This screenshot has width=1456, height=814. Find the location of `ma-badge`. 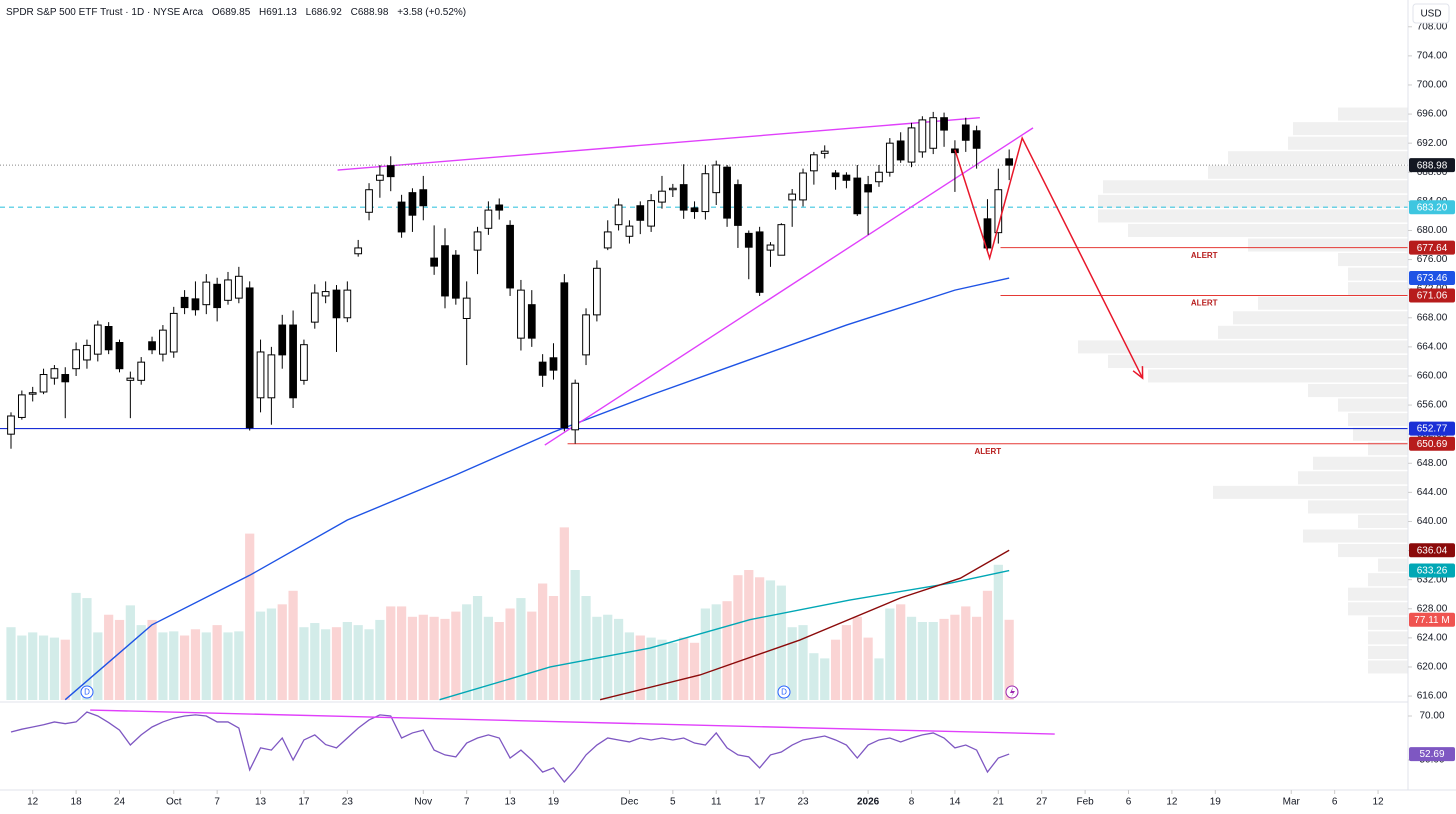

ma-badge is located at coordinates (1432, 278).